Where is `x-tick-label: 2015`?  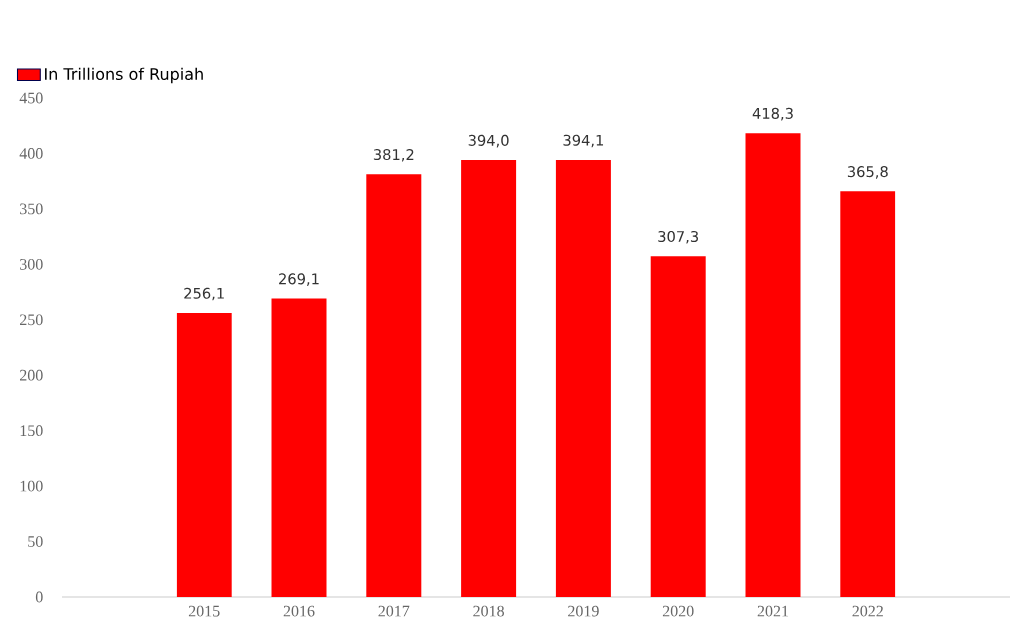 x-tick-label: 2015 is located at coordinates (204, 611).